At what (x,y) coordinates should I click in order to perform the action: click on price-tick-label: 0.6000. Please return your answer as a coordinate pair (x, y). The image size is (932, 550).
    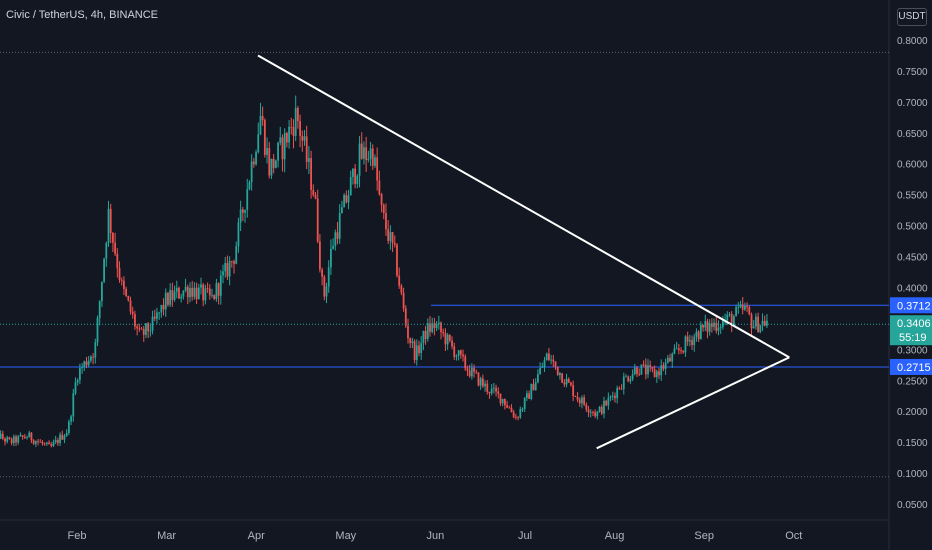
    Looking at the image, I should click on (912, 165).